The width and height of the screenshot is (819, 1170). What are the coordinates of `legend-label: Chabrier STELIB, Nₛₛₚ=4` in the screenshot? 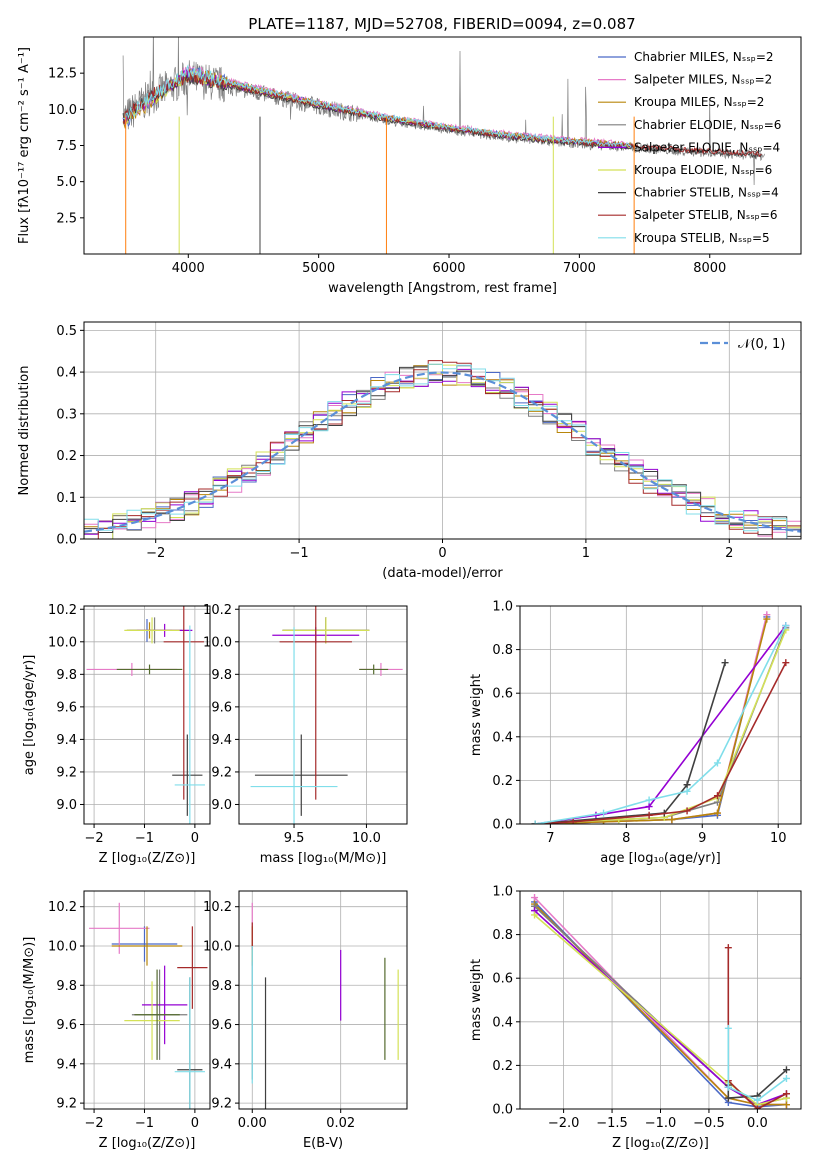 It's located at (706, 193).